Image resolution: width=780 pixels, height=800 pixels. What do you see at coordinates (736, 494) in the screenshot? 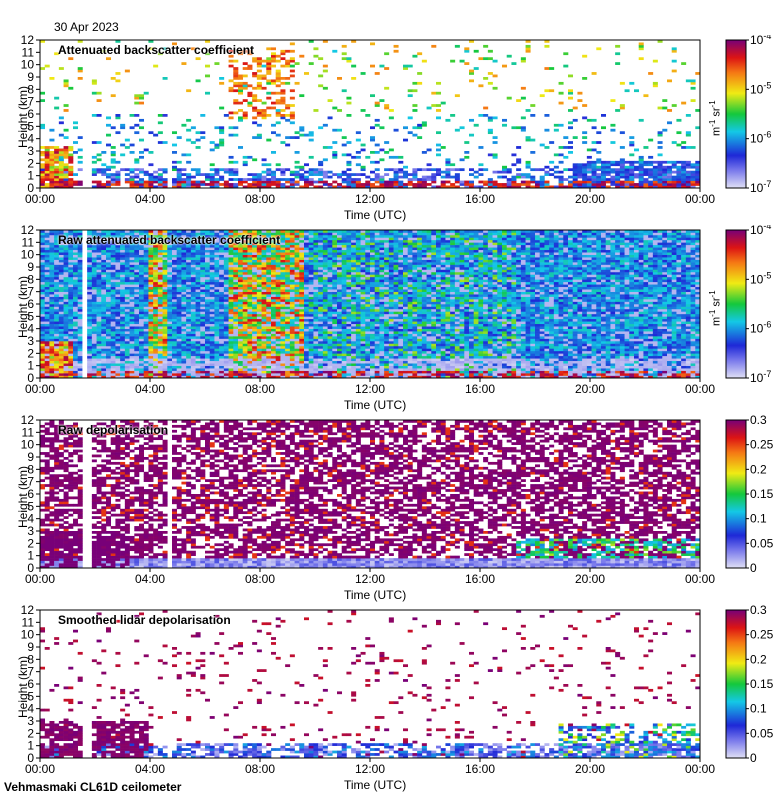
I see `panel-3-colorbar` at bounding box center [736, 494].